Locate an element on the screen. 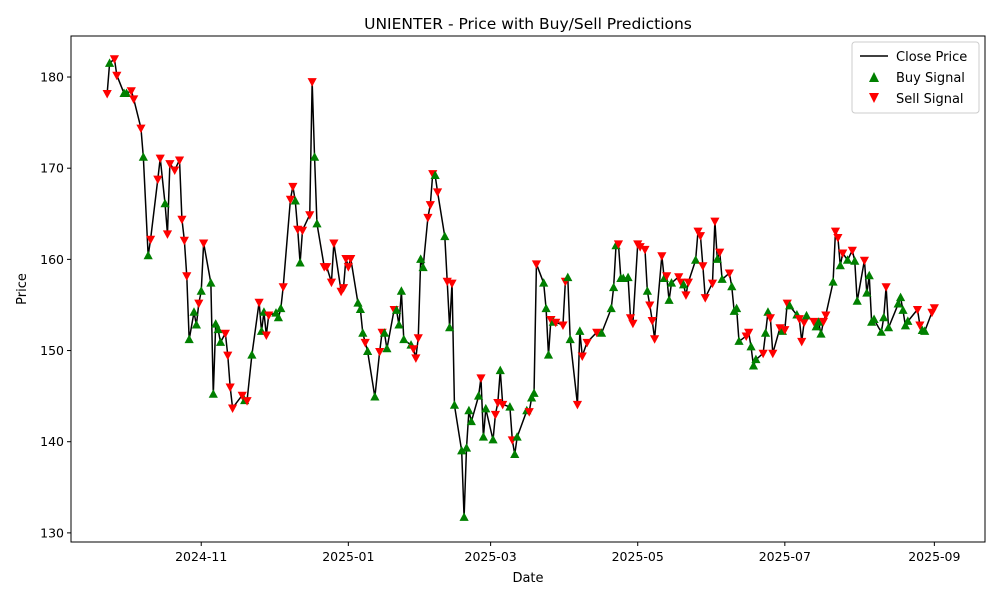  x-tick-label: 2025-09 is located at coordinates (934, 556).